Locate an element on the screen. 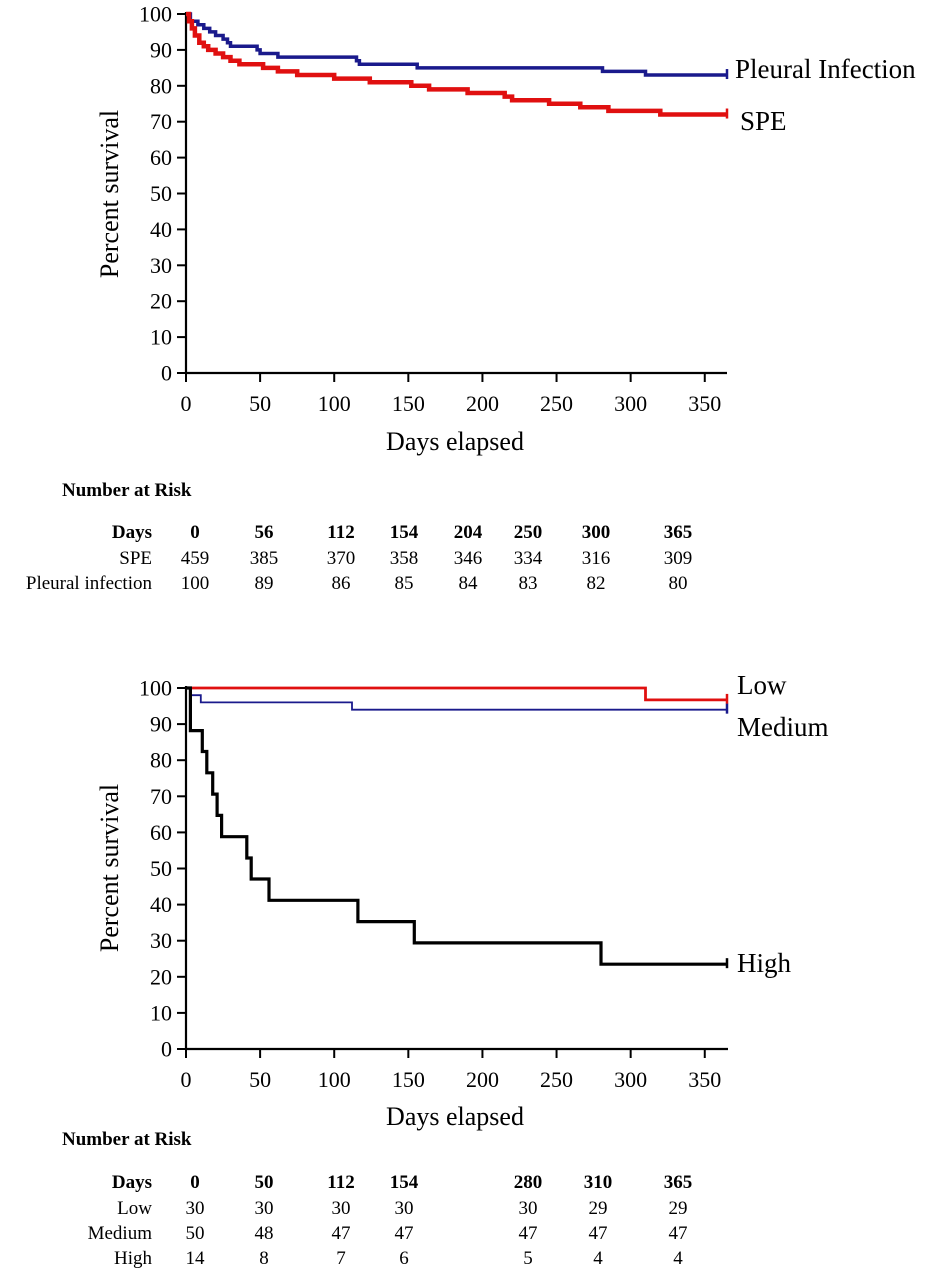 This screenshot has height=1280, width=946. risk-cell: 100 is located at coordinates (195, 583).